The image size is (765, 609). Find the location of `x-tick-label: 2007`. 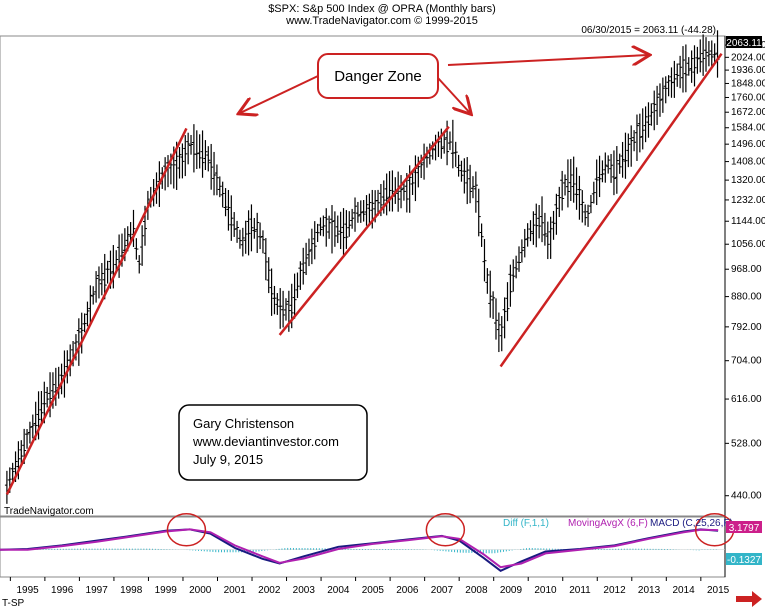

x-tick-label: 2007 is located at coordinates (442, 590).